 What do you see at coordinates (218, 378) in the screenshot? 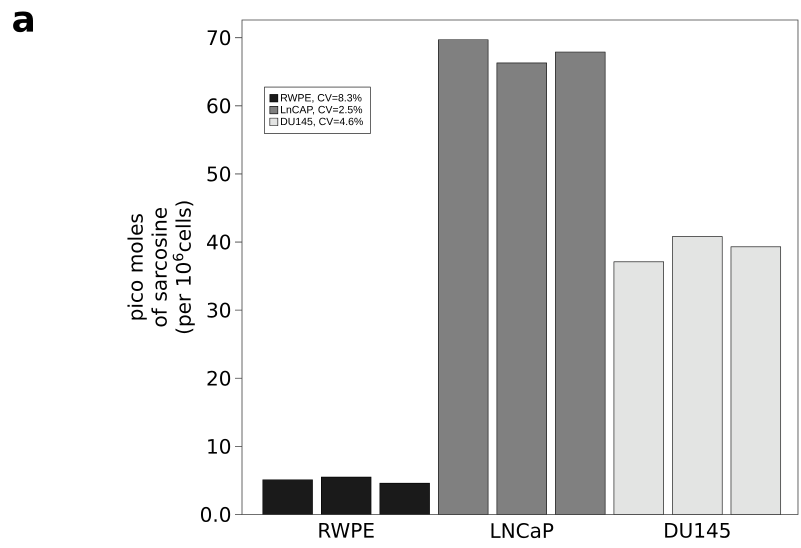
I see `y-tick-label: 20` at bounding box center [218, 378].